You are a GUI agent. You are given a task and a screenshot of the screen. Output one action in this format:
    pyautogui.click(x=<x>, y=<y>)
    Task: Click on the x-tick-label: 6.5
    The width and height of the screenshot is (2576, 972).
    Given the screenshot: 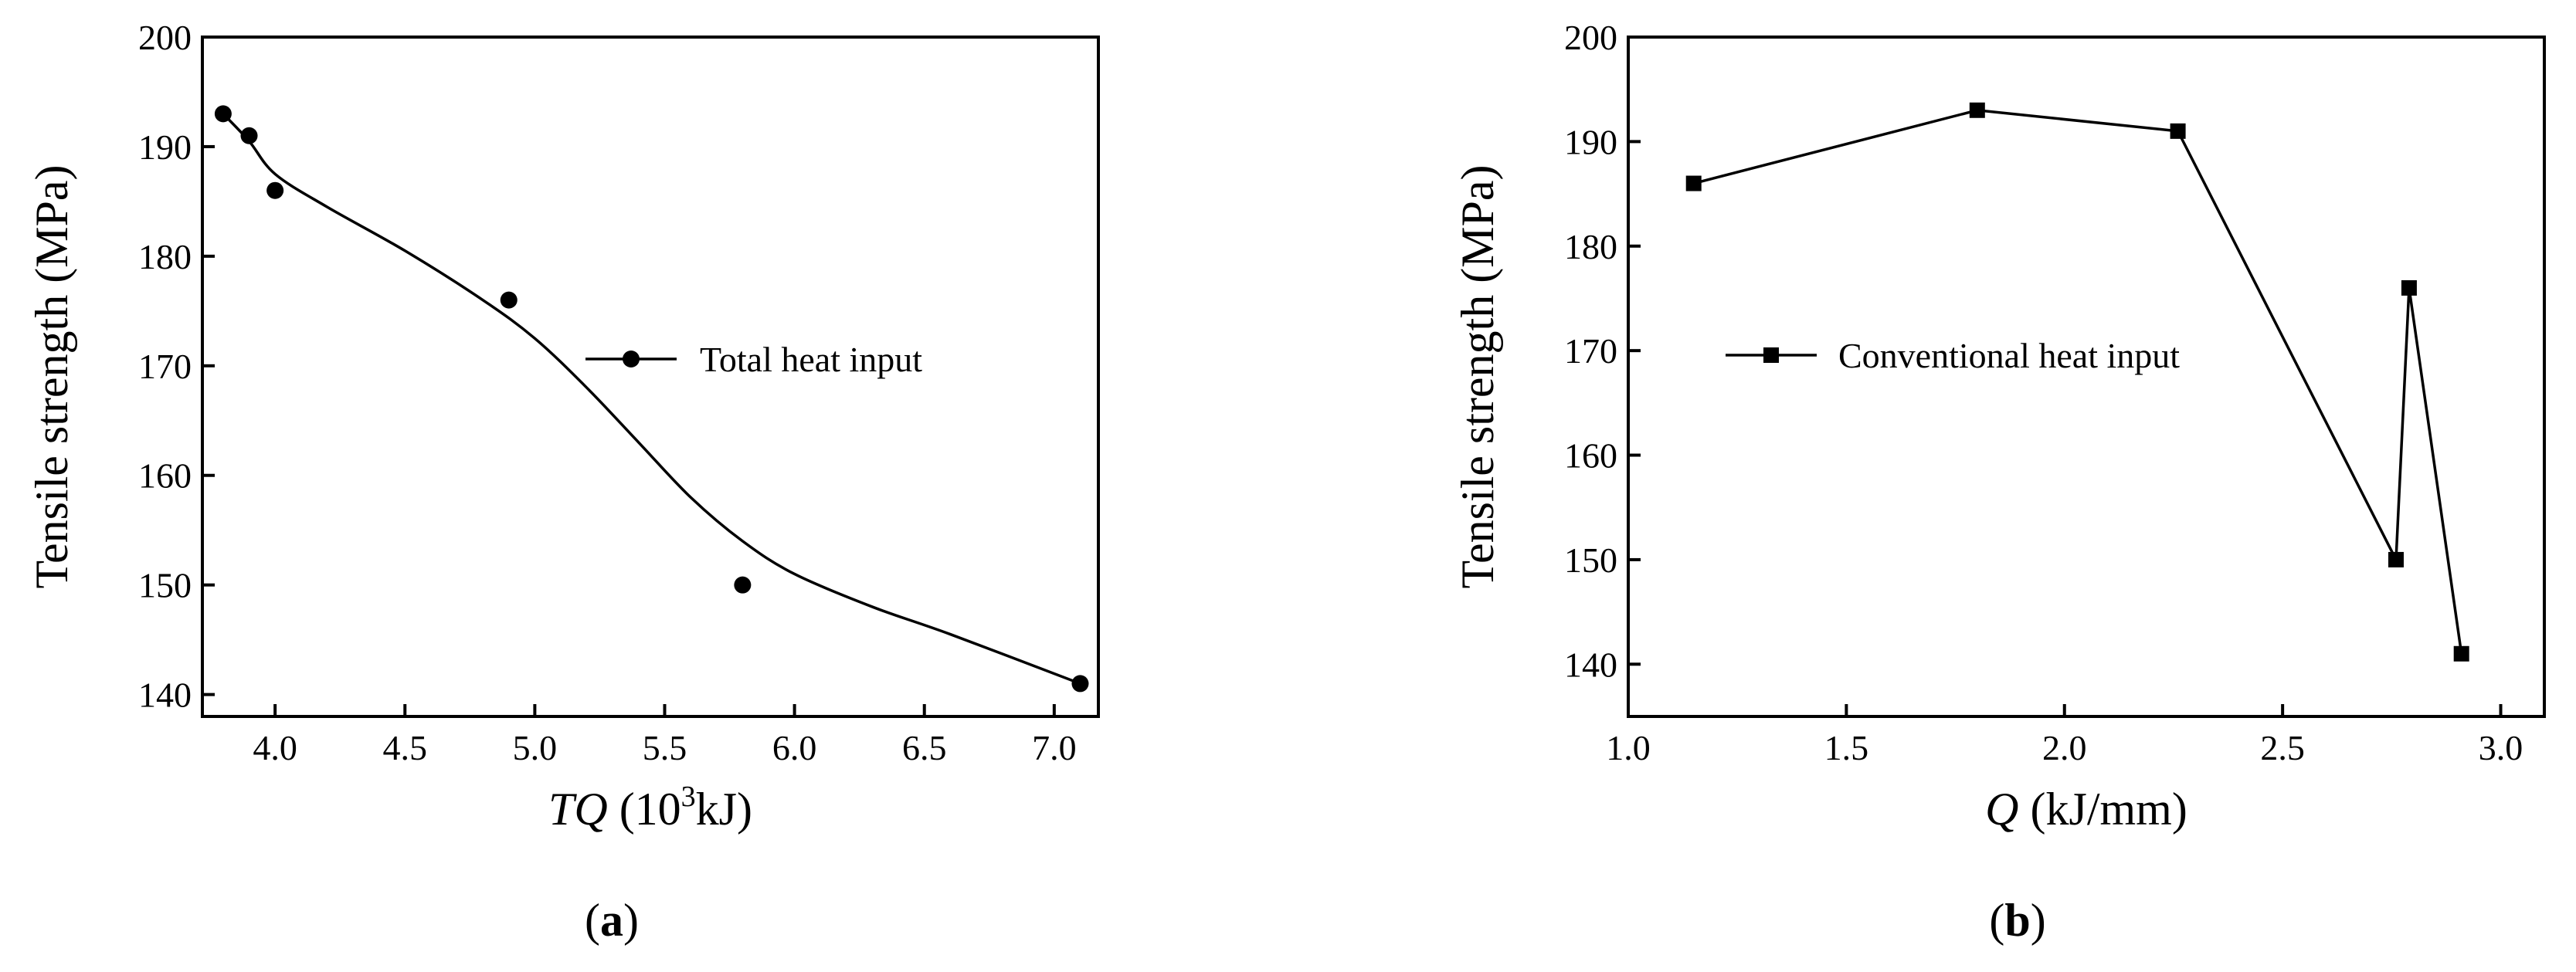 What is the action you would take?
    pyautogui.click(x=925, y=747)
    